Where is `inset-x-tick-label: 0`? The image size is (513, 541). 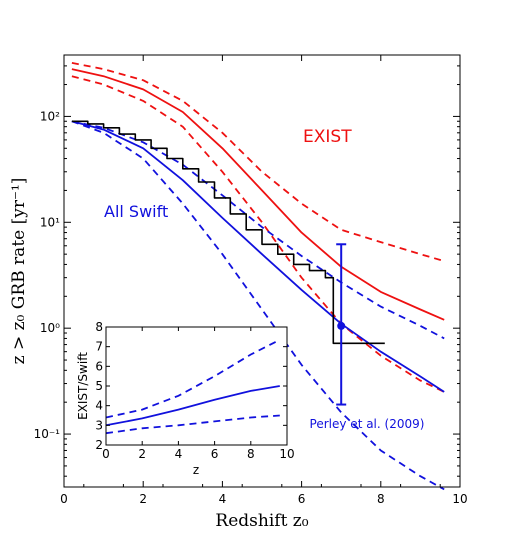 inset-x-tick-label: 0 is located at coordinates (106, 454).